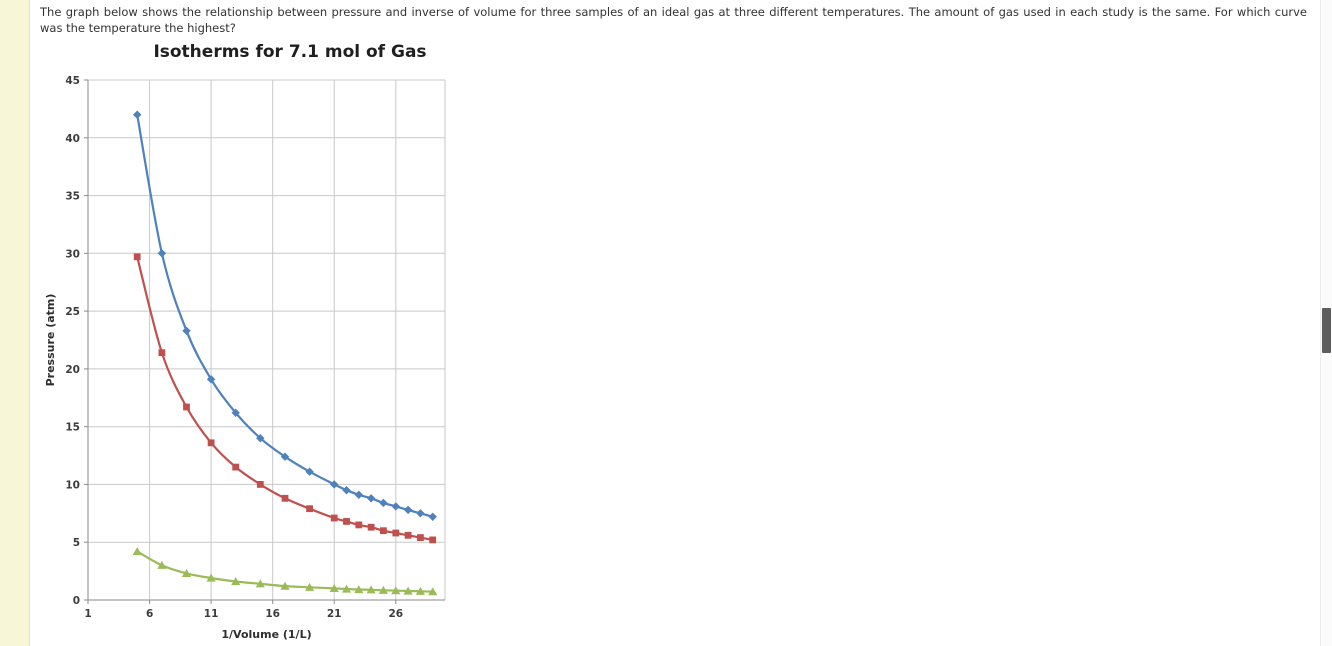  What do you see at coordinates (72, 139) in the screenshot?
I see `y-tick-label: 40` at bounding box center [72, 139].